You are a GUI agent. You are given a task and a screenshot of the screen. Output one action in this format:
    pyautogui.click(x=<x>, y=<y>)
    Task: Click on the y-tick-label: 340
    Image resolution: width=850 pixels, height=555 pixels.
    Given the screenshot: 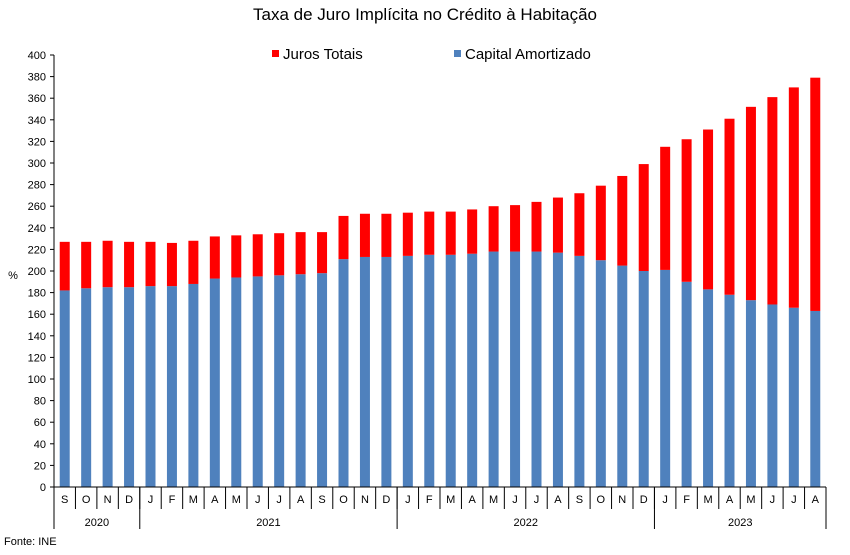 What is the action you would take?
    pyautogui.click(x=37, y=121)
    